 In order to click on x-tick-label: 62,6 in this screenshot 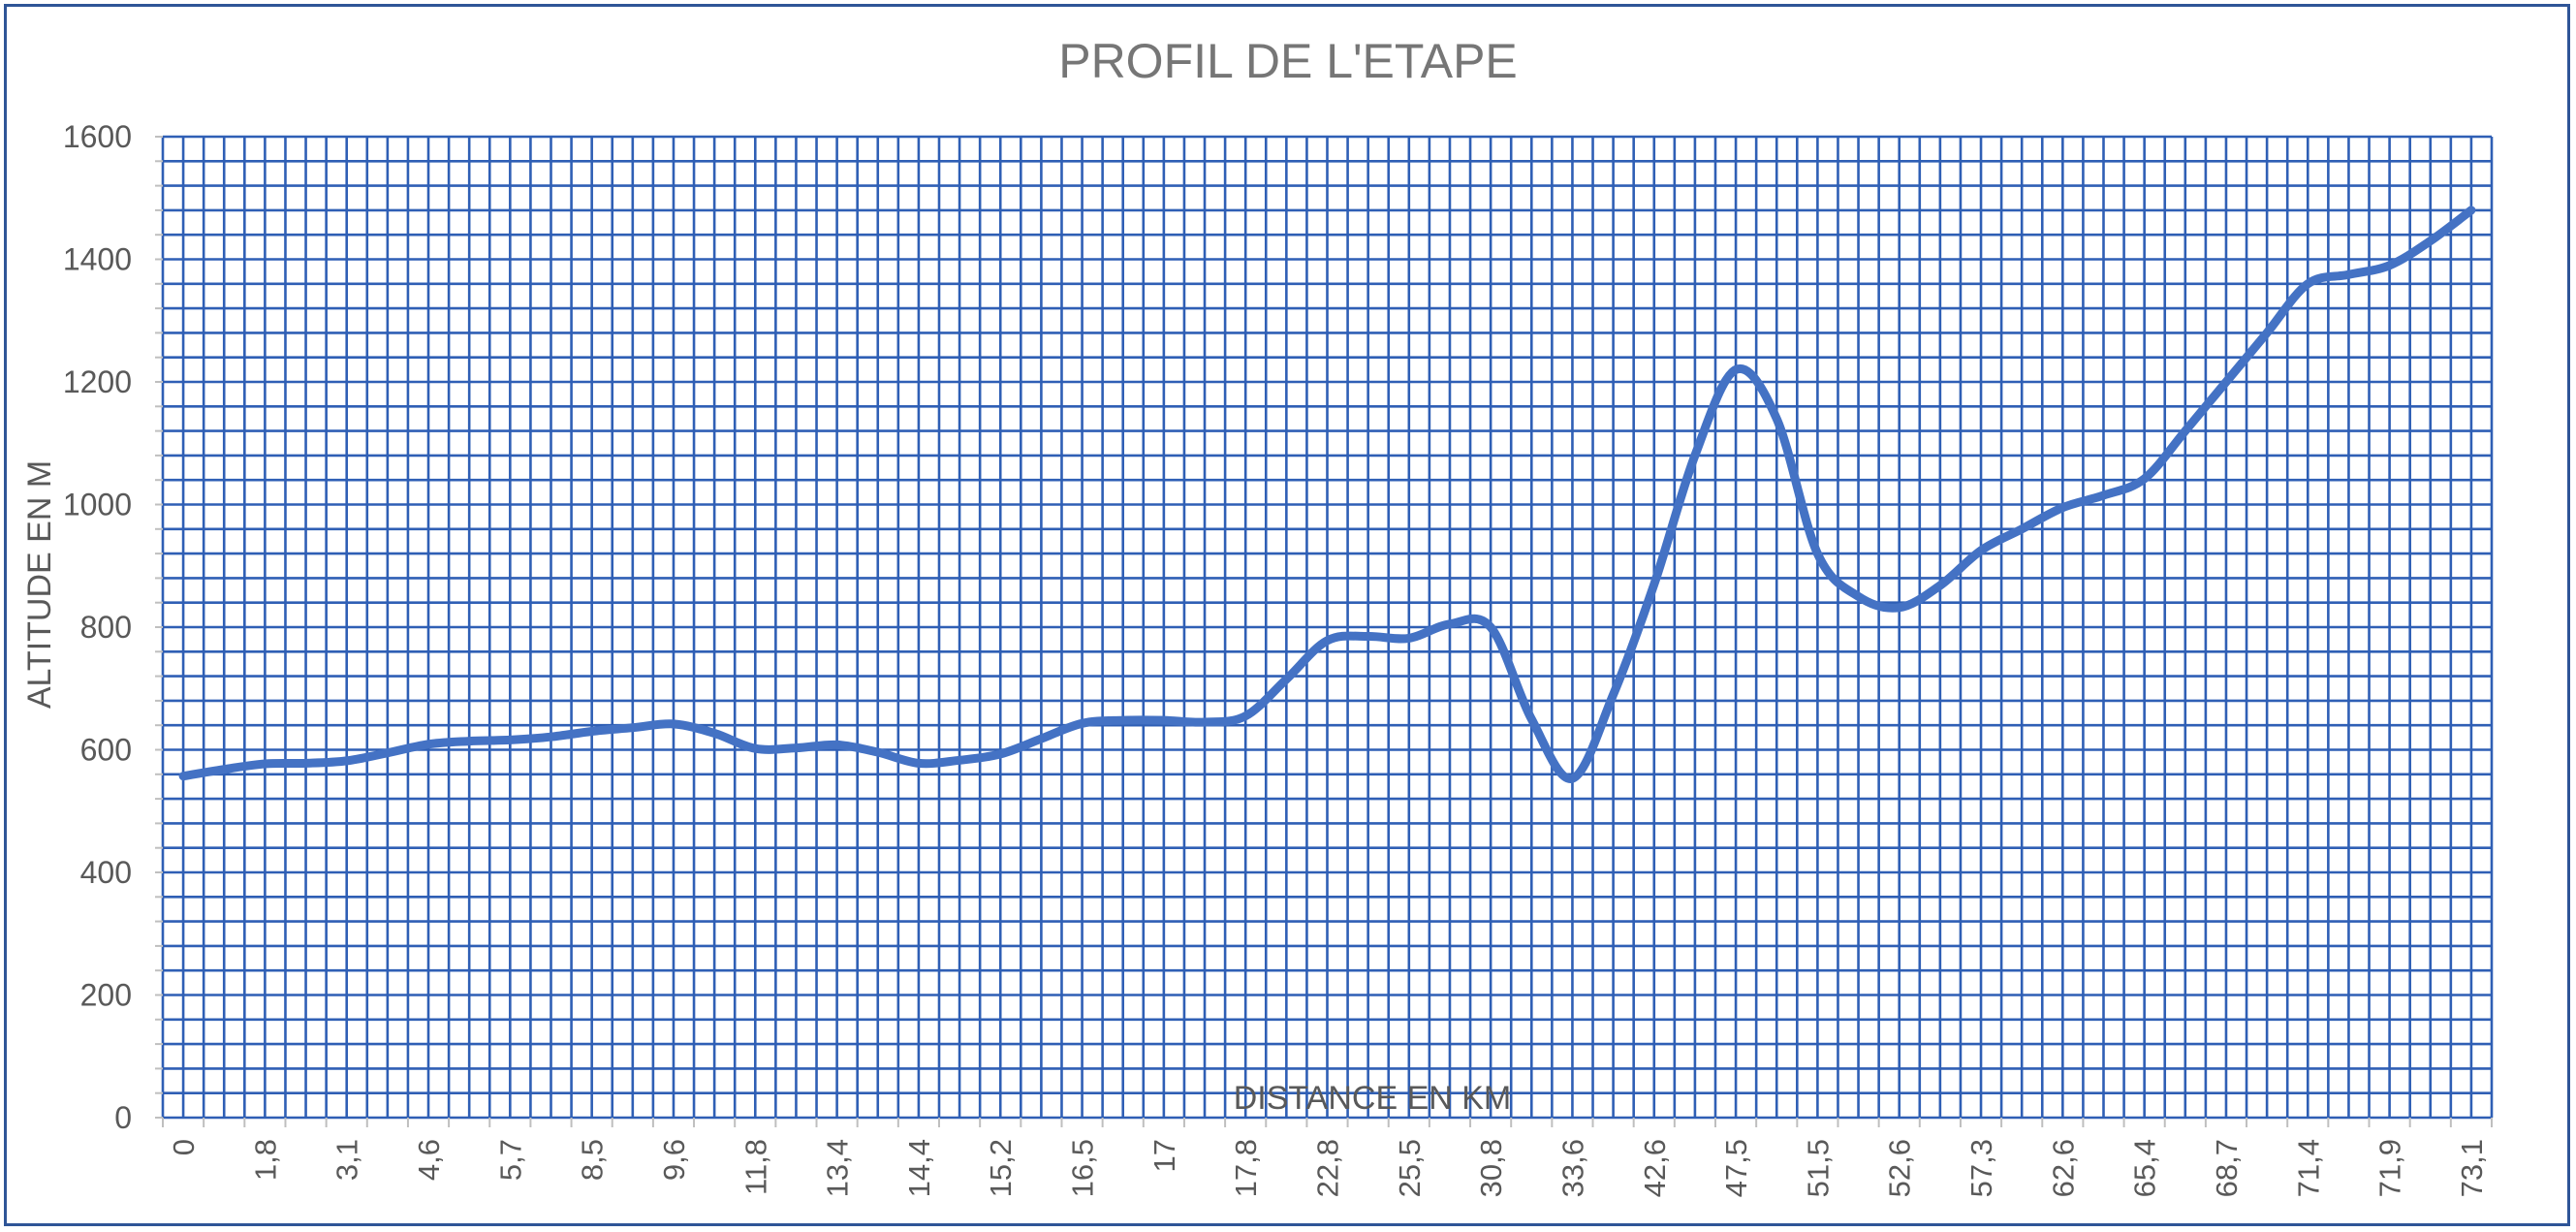, I will do `click(2063, 1168)`.